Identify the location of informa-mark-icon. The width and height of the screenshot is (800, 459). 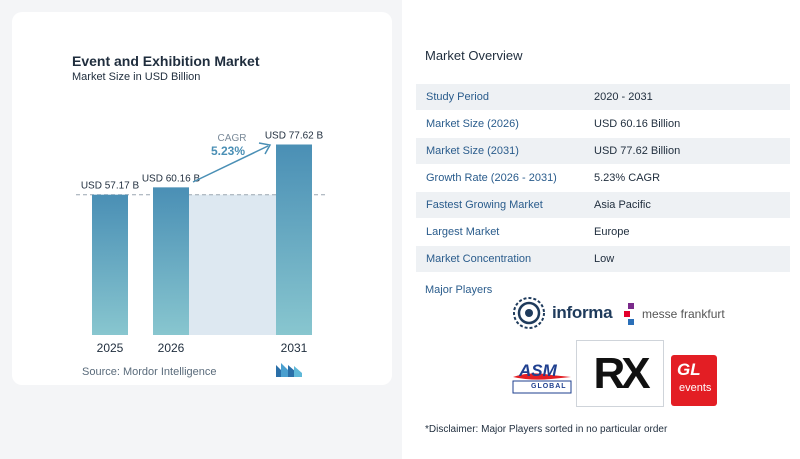
(529, 313).